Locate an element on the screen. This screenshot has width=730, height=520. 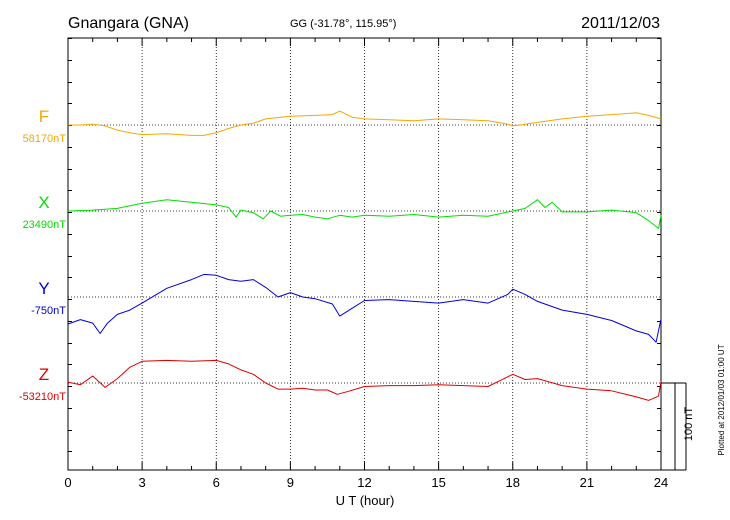
series-name-y: Y is located at coordinates (43, 288).